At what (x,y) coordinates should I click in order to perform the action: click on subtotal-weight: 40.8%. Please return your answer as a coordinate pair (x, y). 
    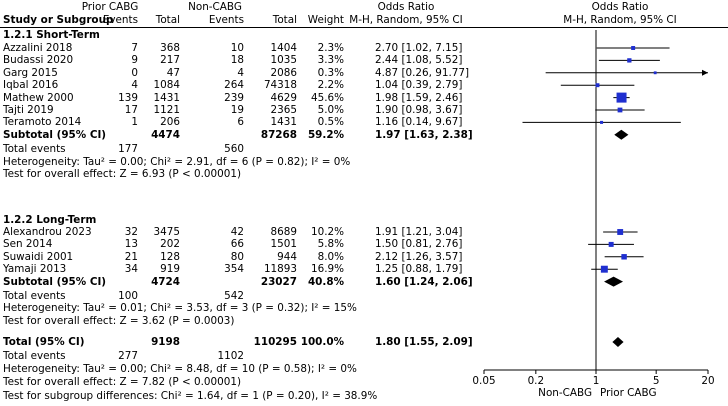
    Looking at the image, I should click on (325, 281).